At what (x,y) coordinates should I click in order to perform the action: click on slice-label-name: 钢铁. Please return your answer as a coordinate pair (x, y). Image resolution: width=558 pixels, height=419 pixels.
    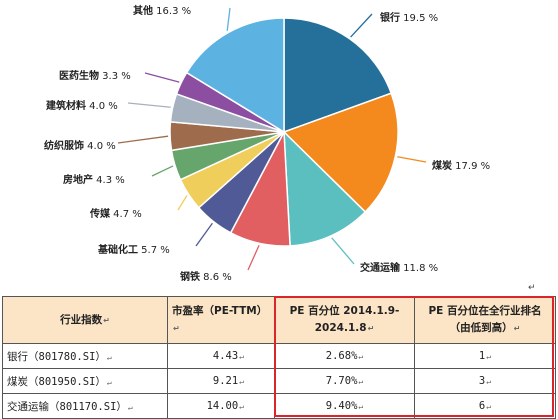
    Looking at the image, I should click on (190, 276).